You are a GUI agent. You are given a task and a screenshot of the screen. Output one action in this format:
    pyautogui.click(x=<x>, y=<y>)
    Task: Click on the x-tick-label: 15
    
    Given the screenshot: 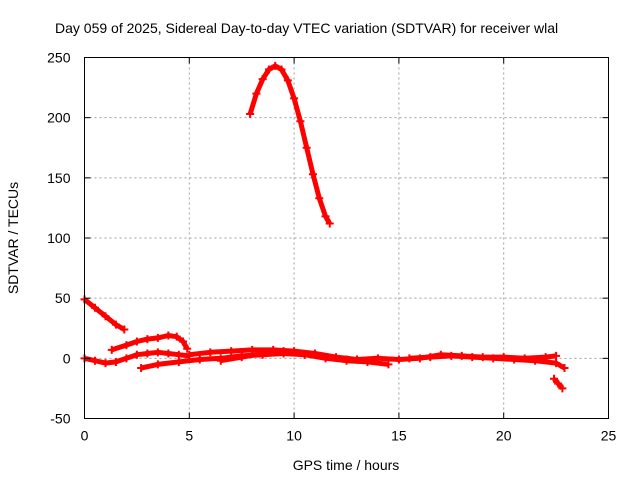 What is the action you would take?
    pyautogui.click(x=399, y=436)
    